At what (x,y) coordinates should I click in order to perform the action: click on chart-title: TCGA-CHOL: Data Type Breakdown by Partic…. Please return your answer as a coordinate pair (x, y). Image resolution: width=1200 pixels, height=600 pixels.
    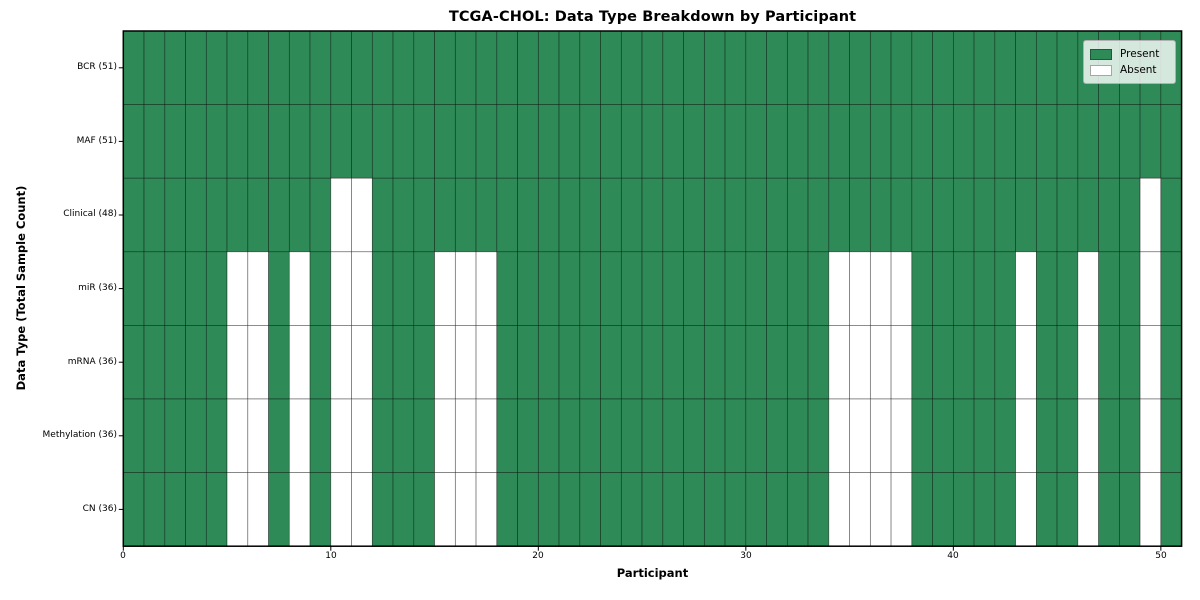
    Looking at the image, I should click on (652, 17).